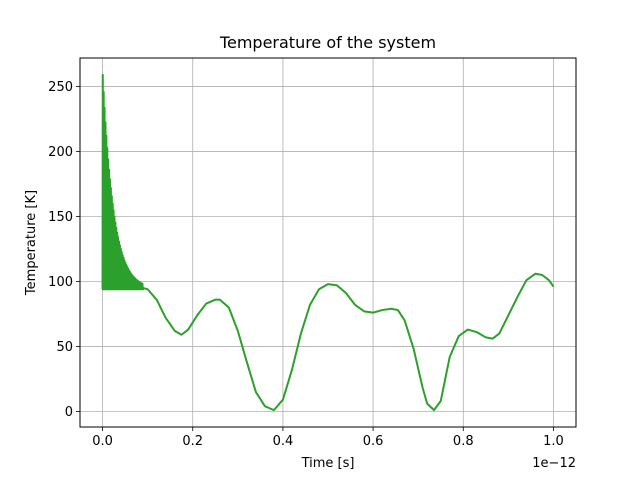 The height and width of the screenshot is (480, 640). What do you see at coordinates (553, 441) in the screenshot?
I see `x-tick-label: 1.0` at bounding box center [553, 441].